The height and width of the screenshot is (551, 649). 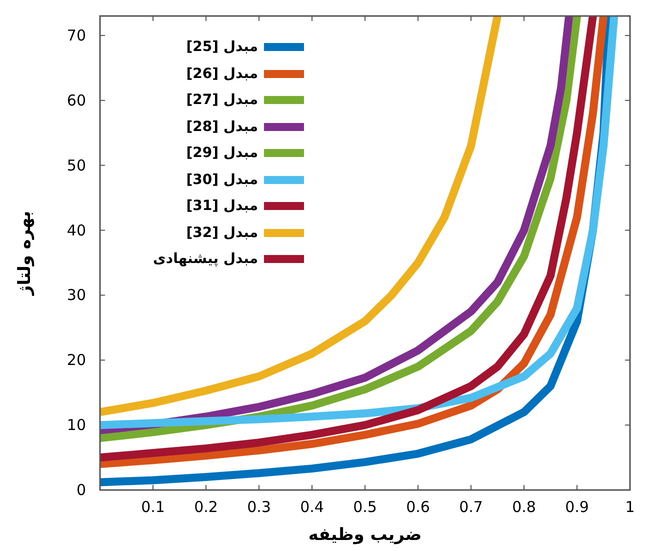 What do you see at coordinates (76, 35) in the screenshot?
I see `y-tick-label: 70` at bounding box center [76, 35].